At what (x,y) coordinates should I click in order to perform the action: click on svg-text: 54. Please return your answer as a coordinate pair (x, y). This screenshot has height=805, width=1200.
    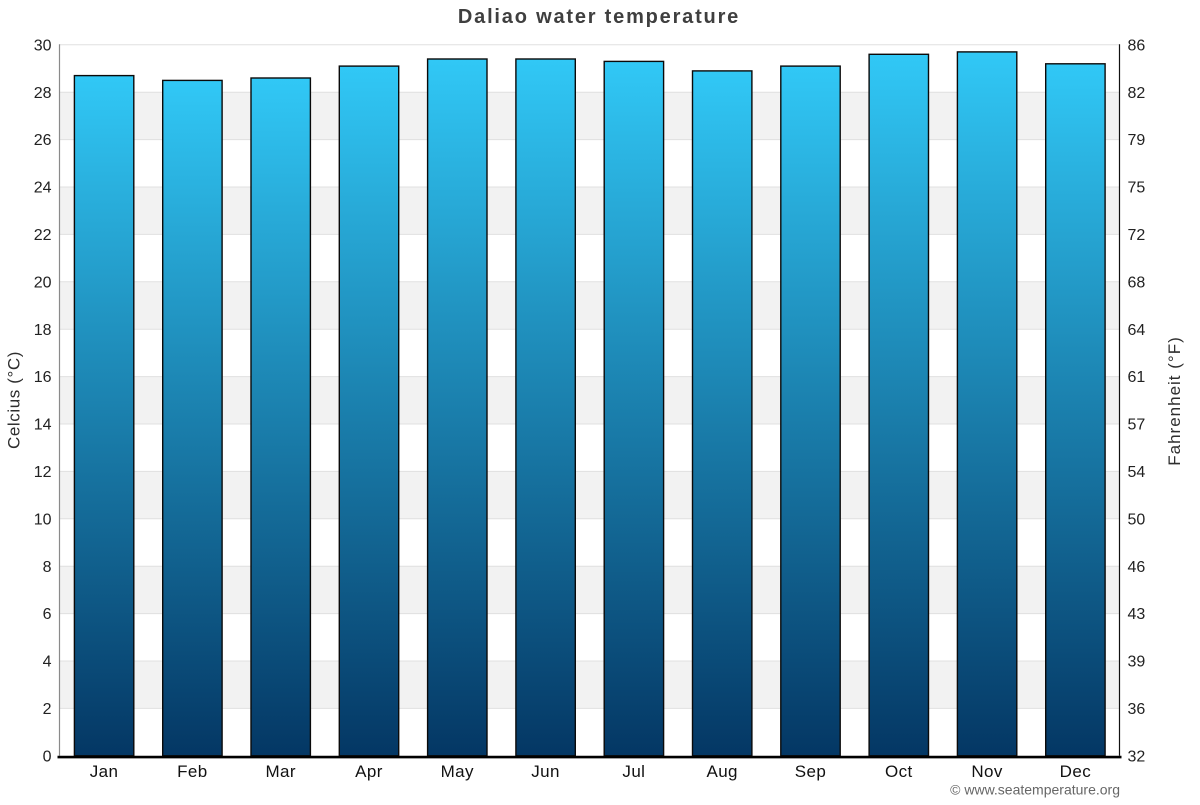
    Looking at the image, I should click on (1137, 472).